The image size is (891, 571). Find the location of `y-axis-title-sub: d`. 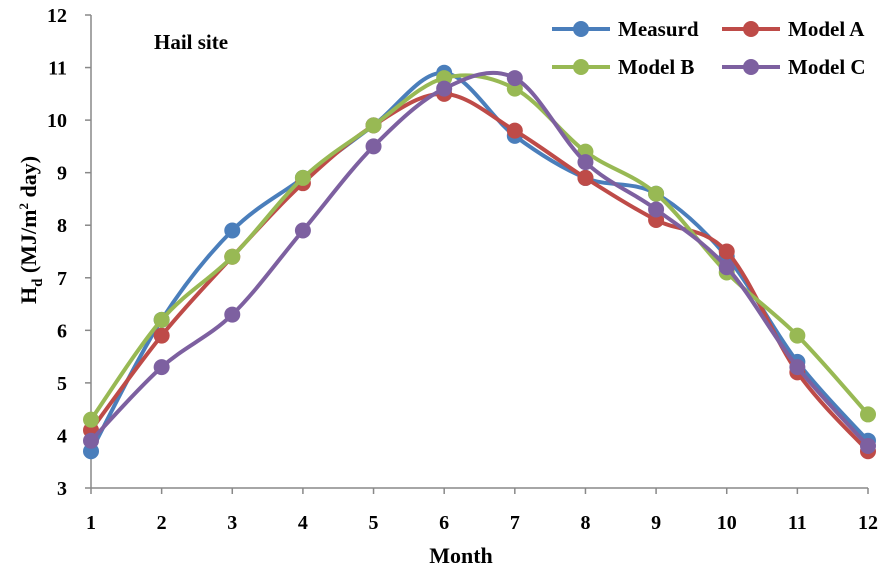

y-axis-title-sub: d is located at coordinates (38, 282).